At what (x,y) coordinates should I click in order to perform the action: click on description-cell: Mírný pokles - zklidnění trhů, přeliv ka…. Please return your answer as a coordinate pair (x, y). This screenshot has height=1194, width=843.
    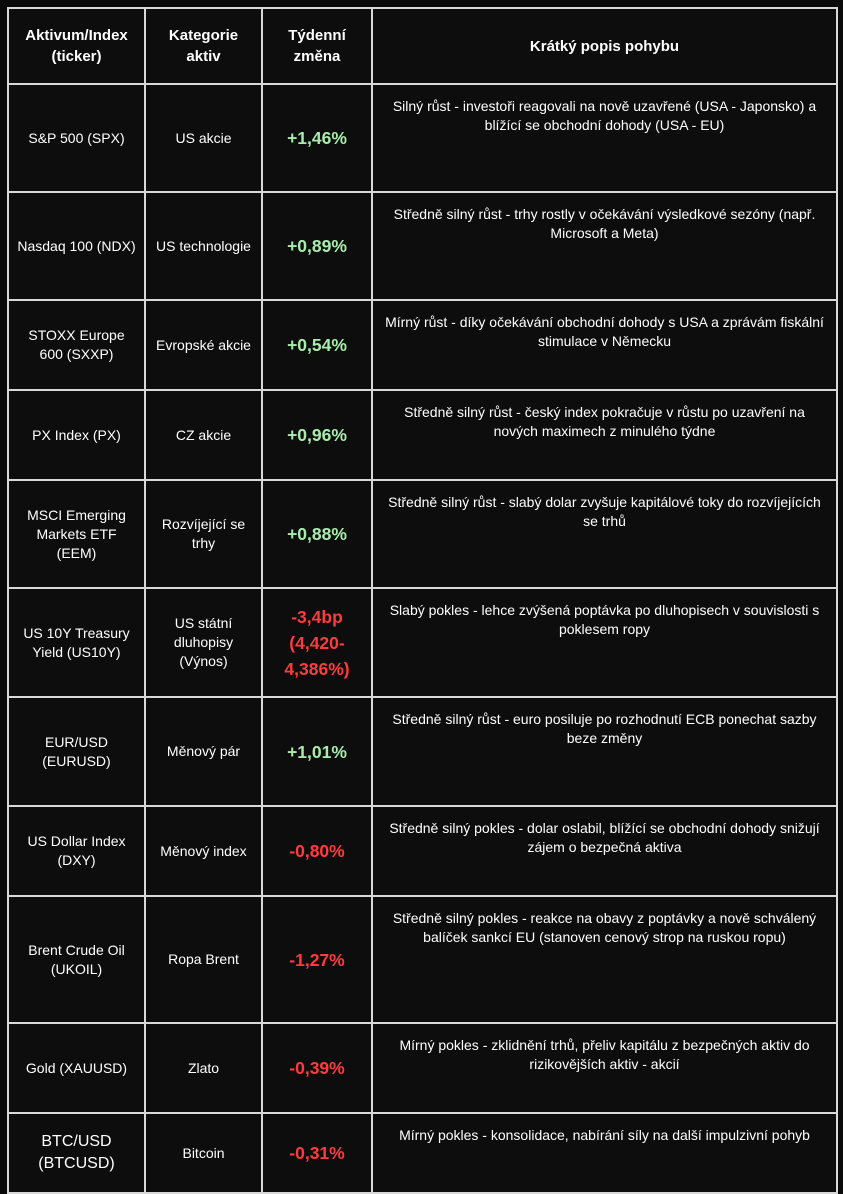
    Looking at the image, I should click on (604, 1068).